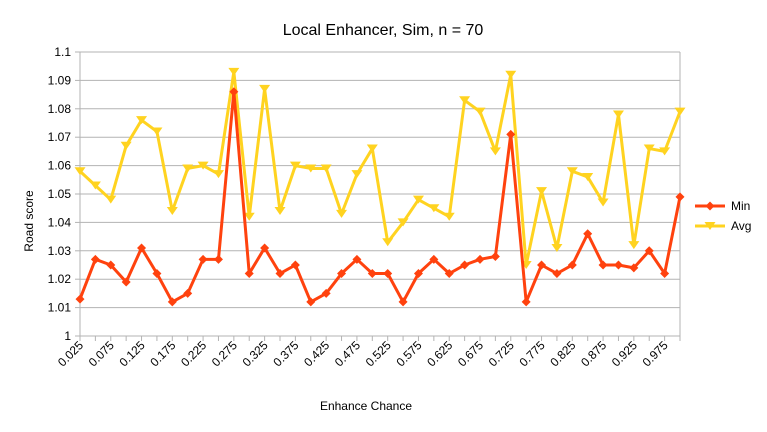 This screenshot has width=767, height=432. I want to click on y-tick-label: 1.09, so click(60, 80).